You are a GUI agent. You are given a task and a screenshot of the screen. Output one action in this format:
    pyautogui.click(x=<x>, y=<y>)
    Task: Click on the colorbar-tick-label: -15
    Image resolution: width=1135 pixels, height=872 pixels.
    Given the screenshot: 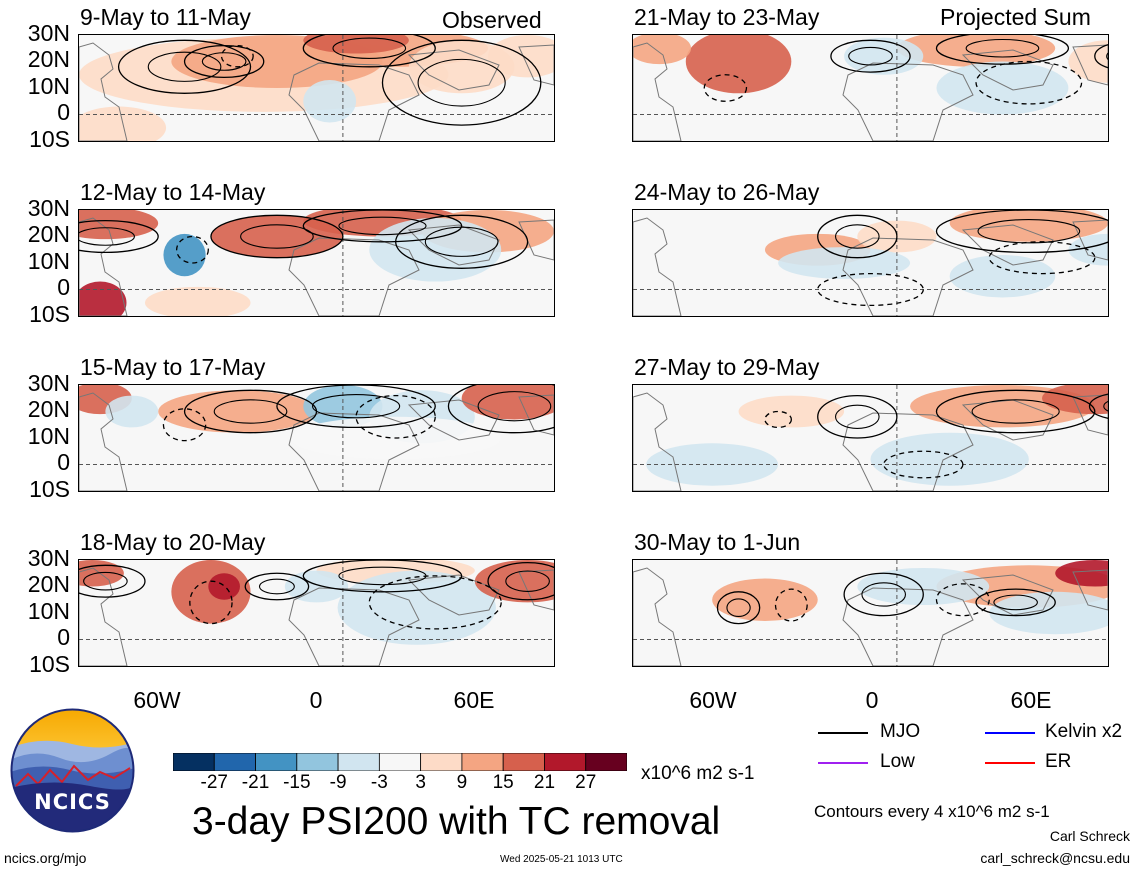 What is the action you would take?
    pyautogui.click(x=297, y=782)
    